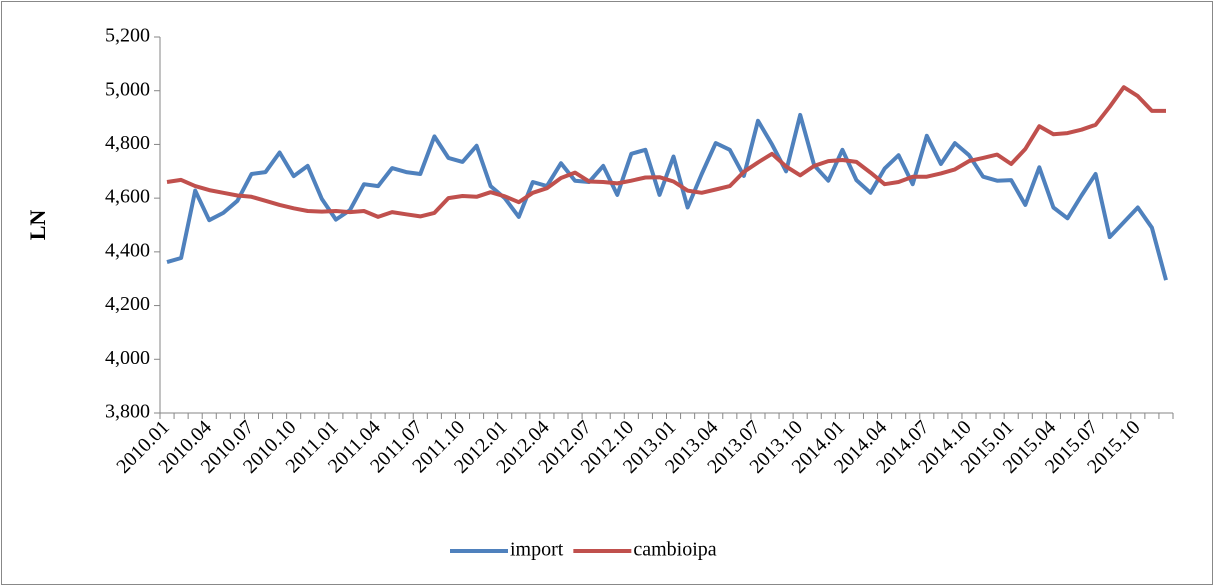  I want to click on legend-label: cambioipa, so click(674, 550).